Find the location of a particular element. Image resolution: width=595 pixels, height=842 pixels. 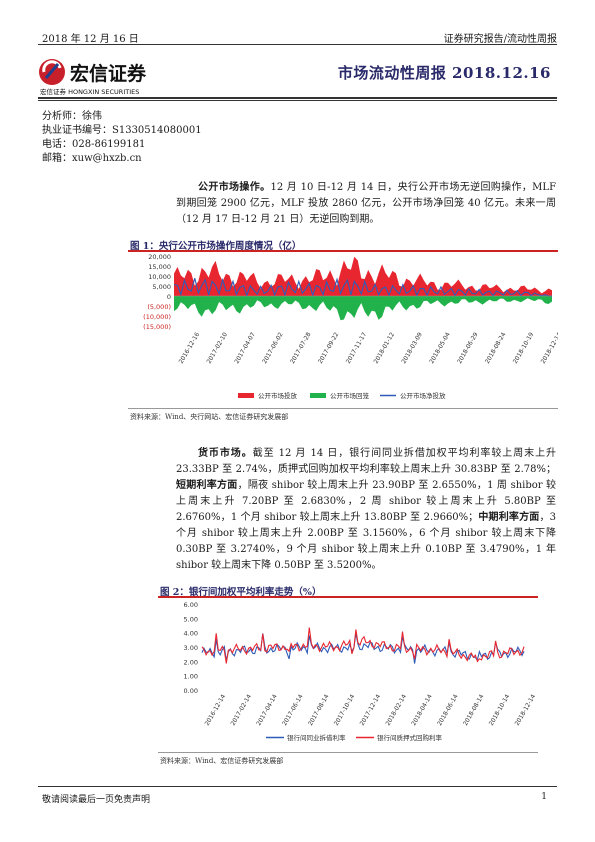

series-net-injection is located at coordinates (363, 287).